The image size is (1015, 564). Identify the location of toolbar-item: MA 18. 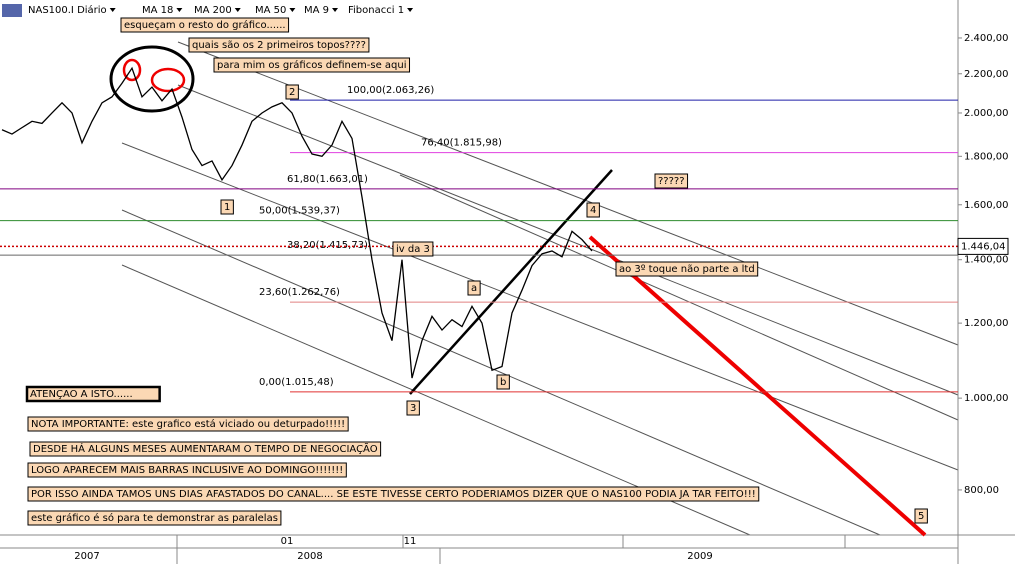
(157, 10).